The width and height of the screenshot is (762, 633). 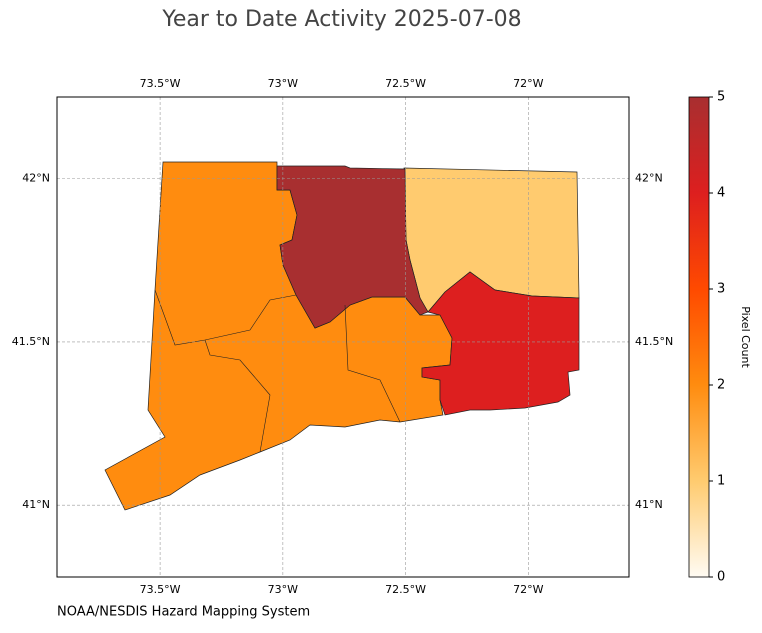 What do you see at coordinates (721, 193) in the screenshot?
I see `colorbar-tick-label: 4` at bounding box center [721, 193].